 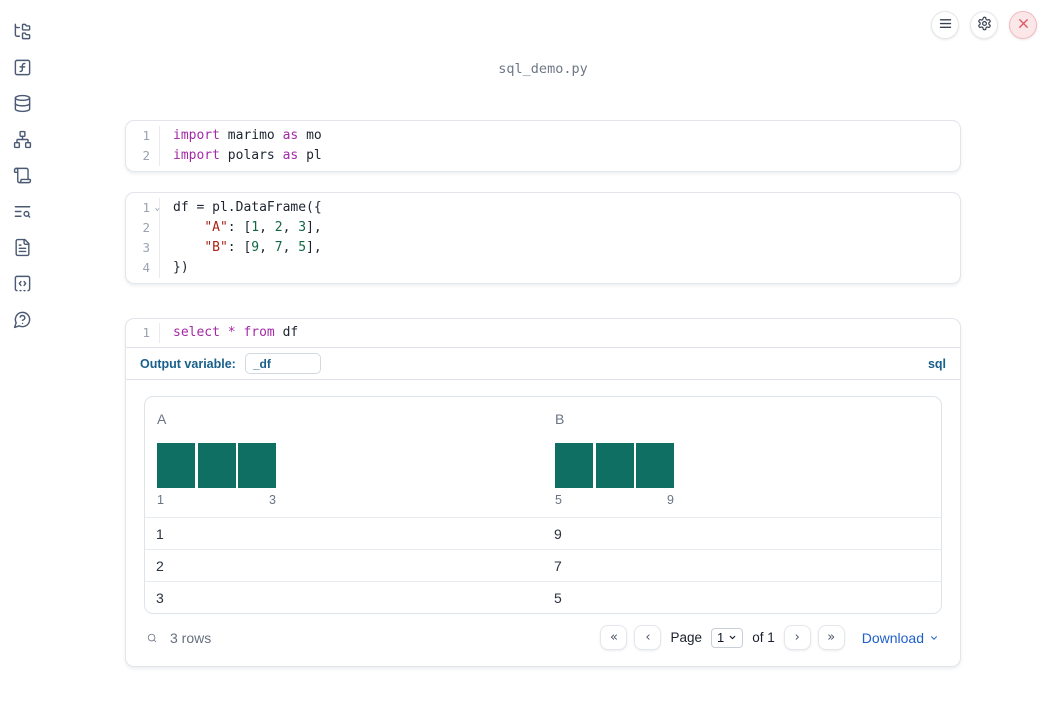 I want to click on language-toggle: sql, so click(x=936, y=363).